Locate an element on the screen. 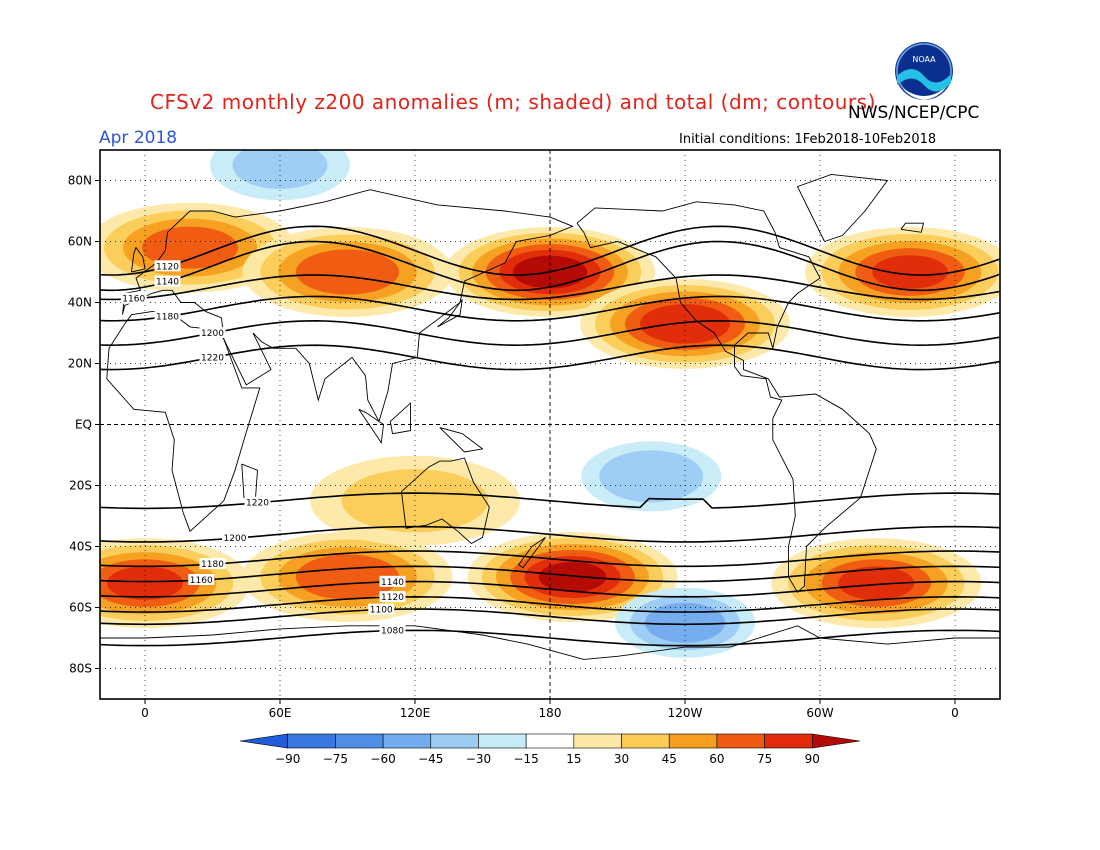 The height and width of the screenshot is (850, 1100). latitude-axis: 80N 60N 40N 20N EQ 20S 40S 60S 80S is located at coordinates (84, 425).